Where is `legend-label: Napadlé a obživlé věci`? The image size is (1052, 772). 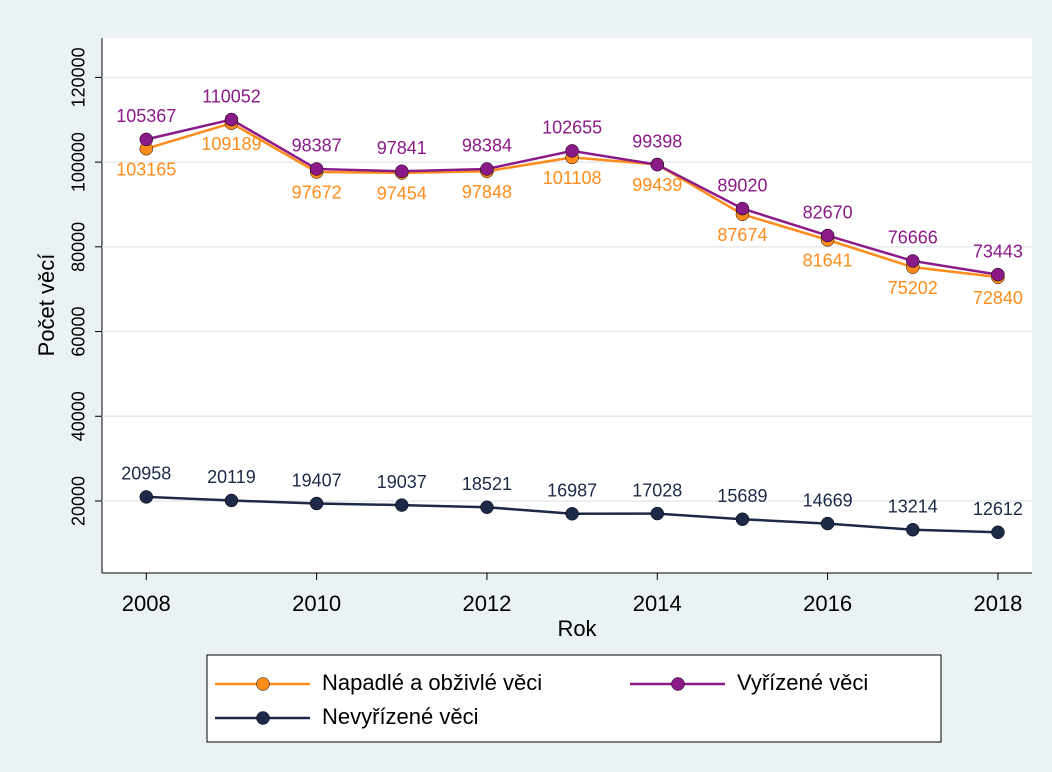 legend-label: Napadlé a obživlé věci is located at coordinates (432, 682).